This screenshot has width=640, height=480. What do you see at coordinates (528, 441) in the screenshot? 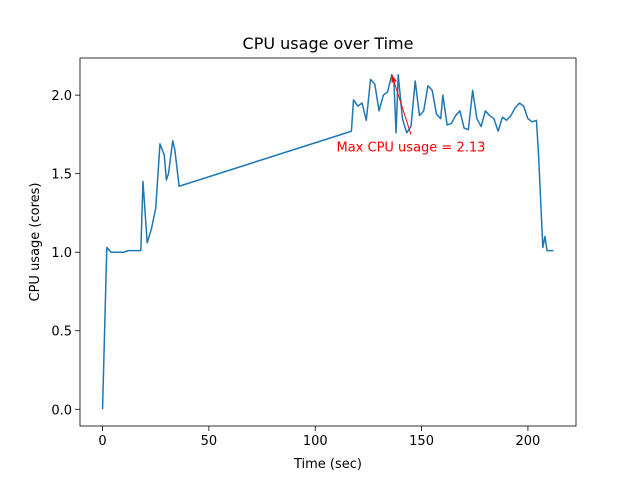
I see `x-tick-label: 200` at bounding box center [528, 441].